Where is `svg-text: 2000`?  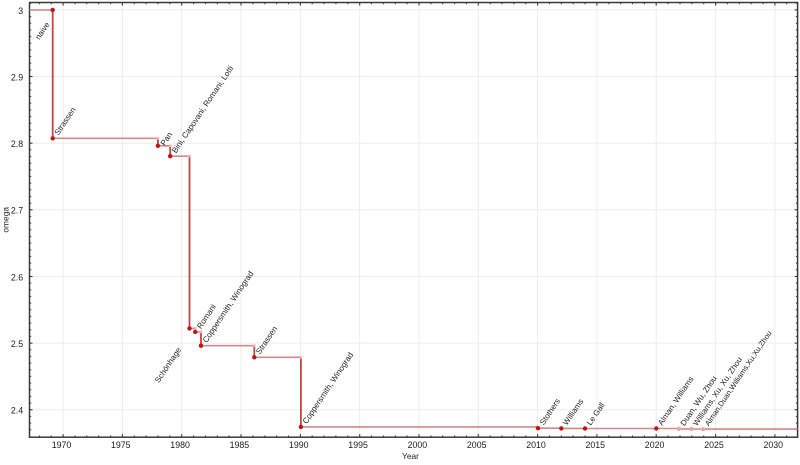
svg-text: 2000 is located at coordinates (418, 445).